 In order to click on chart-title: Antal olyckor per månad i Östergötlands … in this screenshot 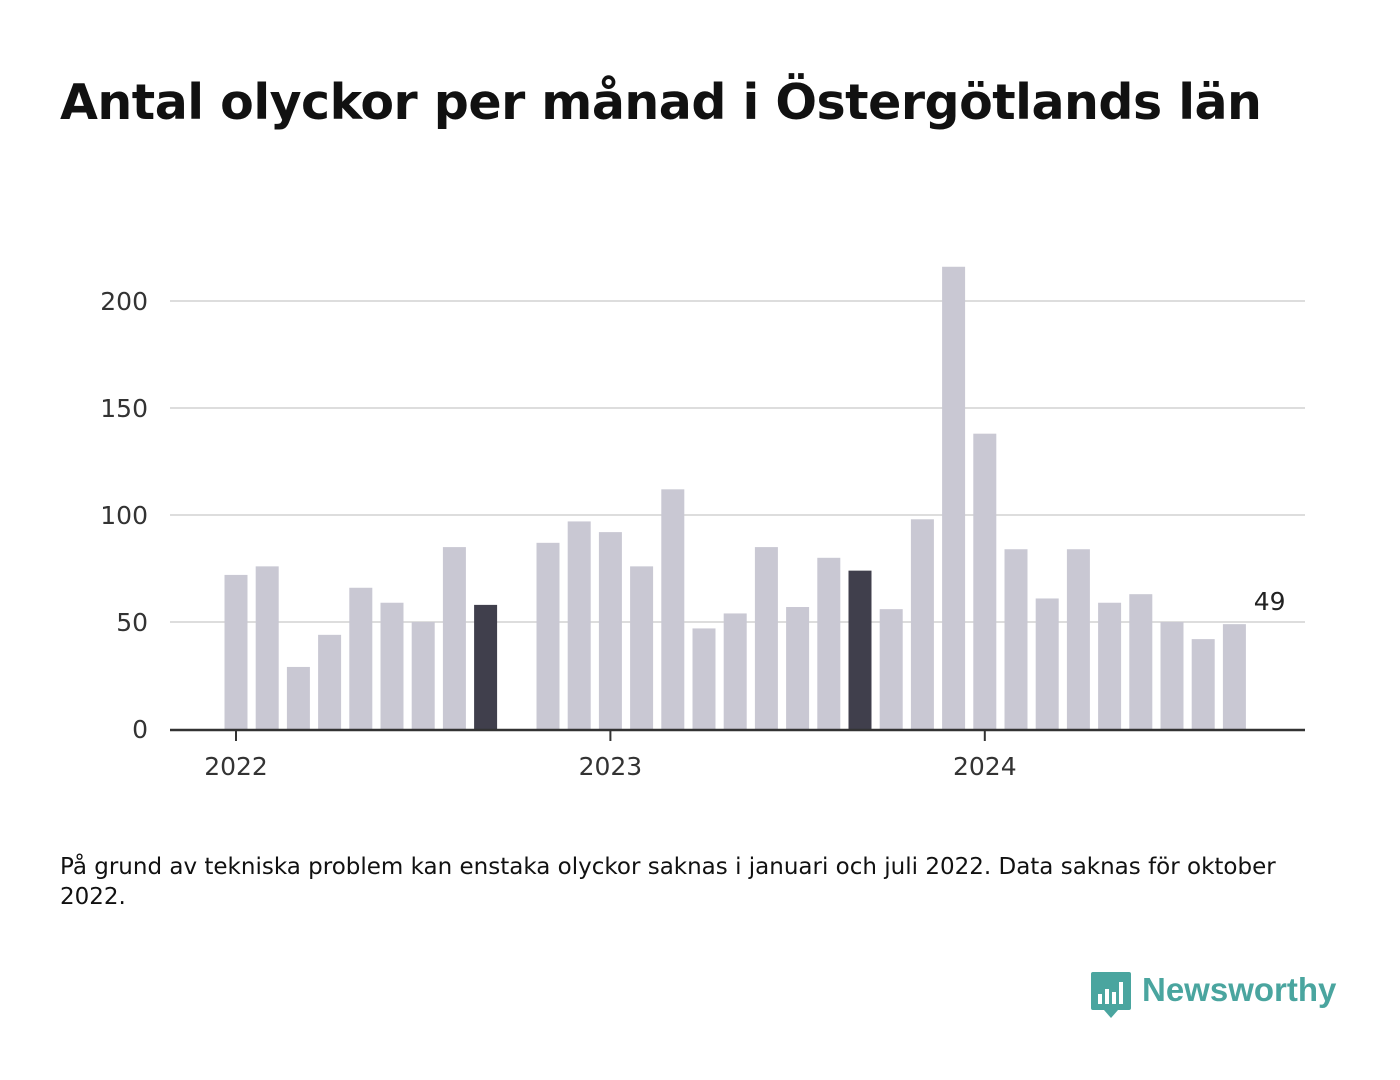, I will do `click(661, 102)`.